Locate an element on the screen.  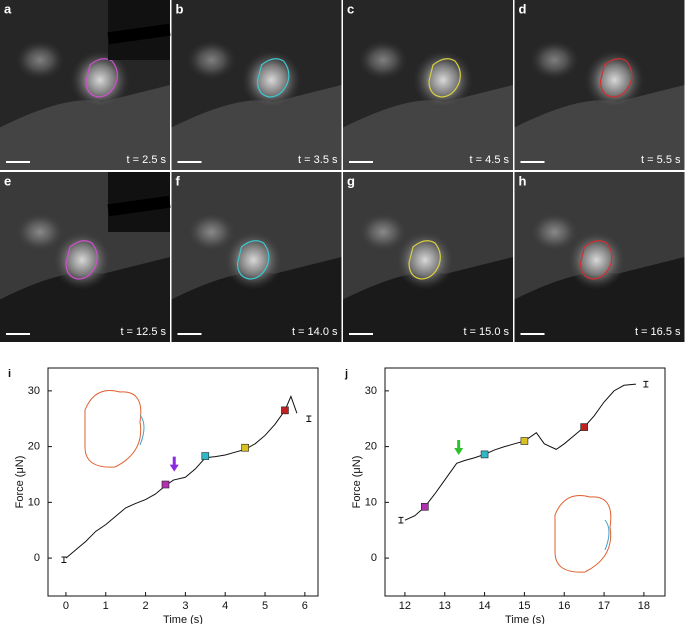
plot-frame is located at coordinates (183, 482).